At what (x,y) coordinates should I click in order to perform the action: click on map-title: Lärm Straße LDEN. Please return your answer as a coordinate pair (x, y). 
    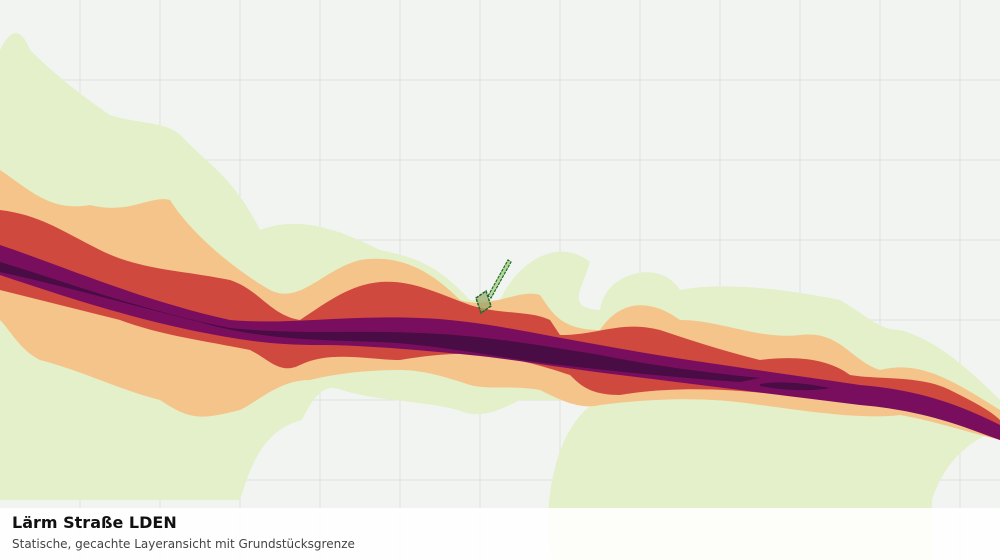
    Looking at the image, I should click on (94, 522).